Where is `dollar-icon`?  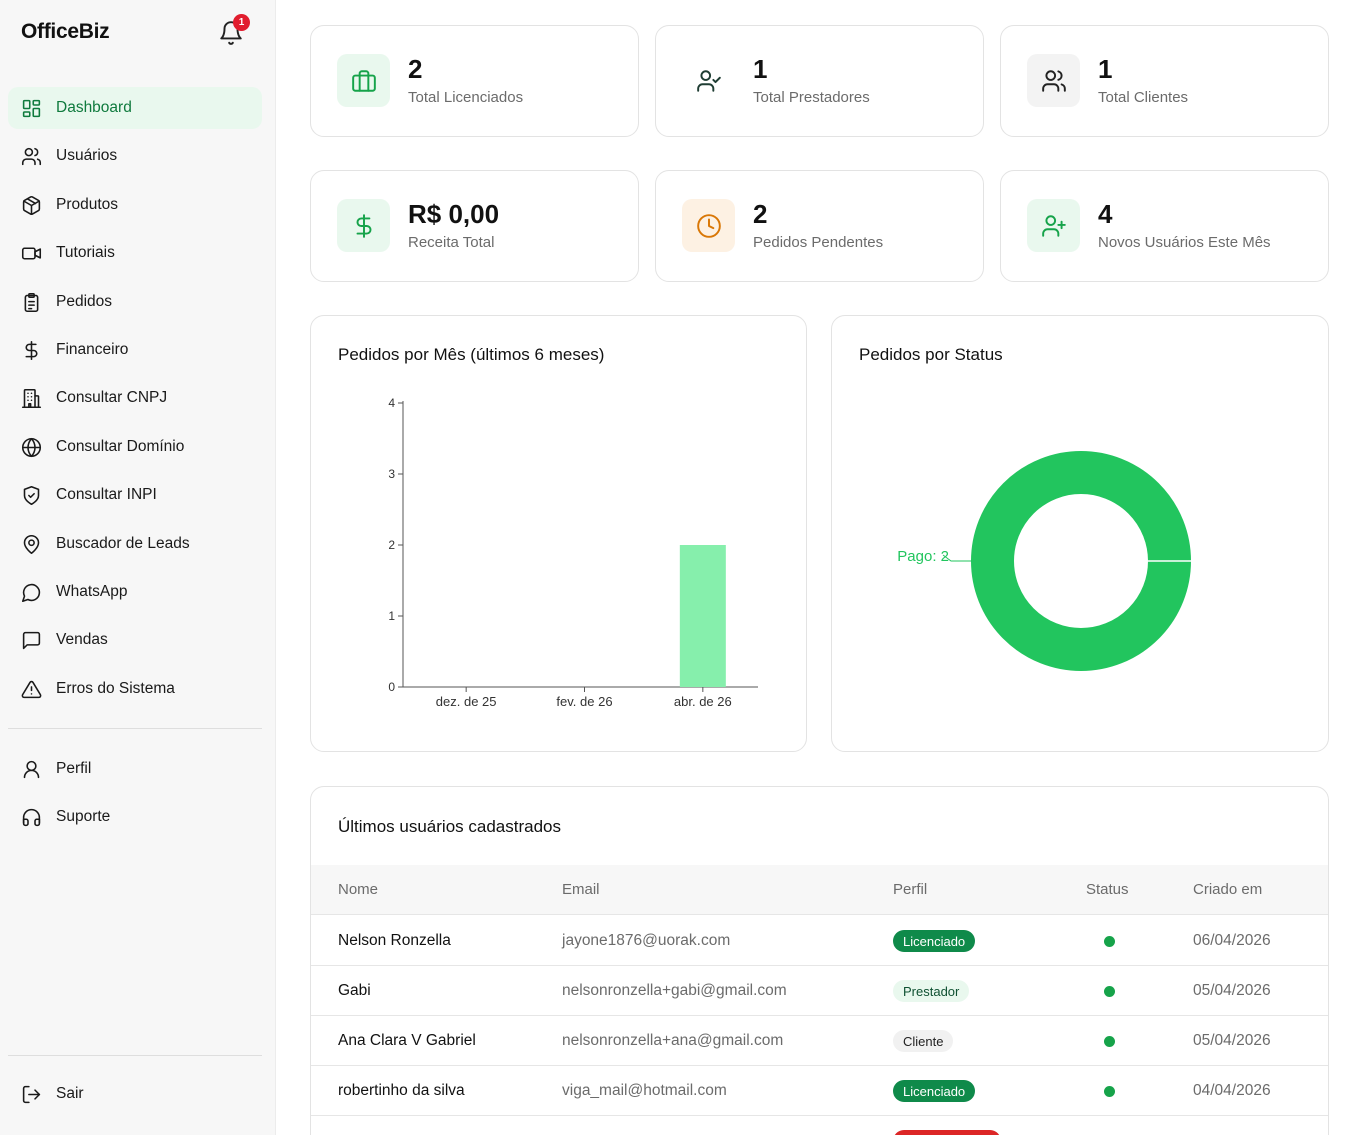
dollar-icon is located at coordinates (31, 350).